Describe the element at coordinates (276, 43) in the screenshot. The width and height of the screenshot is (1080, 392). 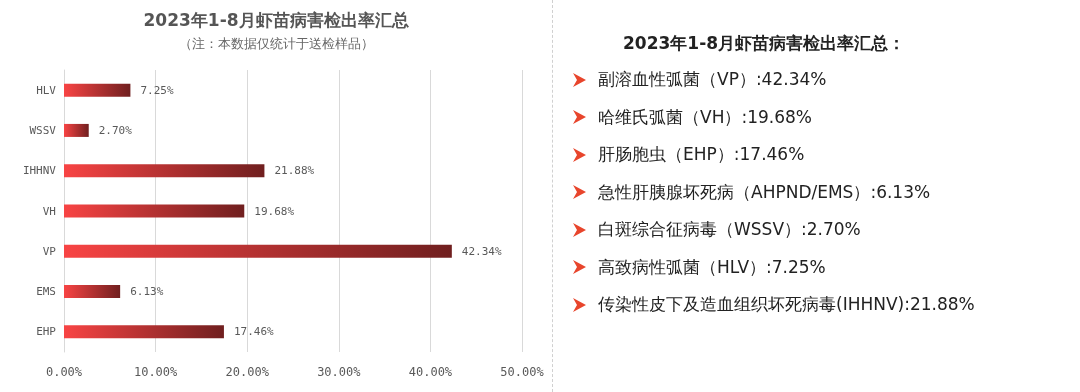
I see `chart-subtitle: （注：本数据仅统计于送检样品）` at that location.